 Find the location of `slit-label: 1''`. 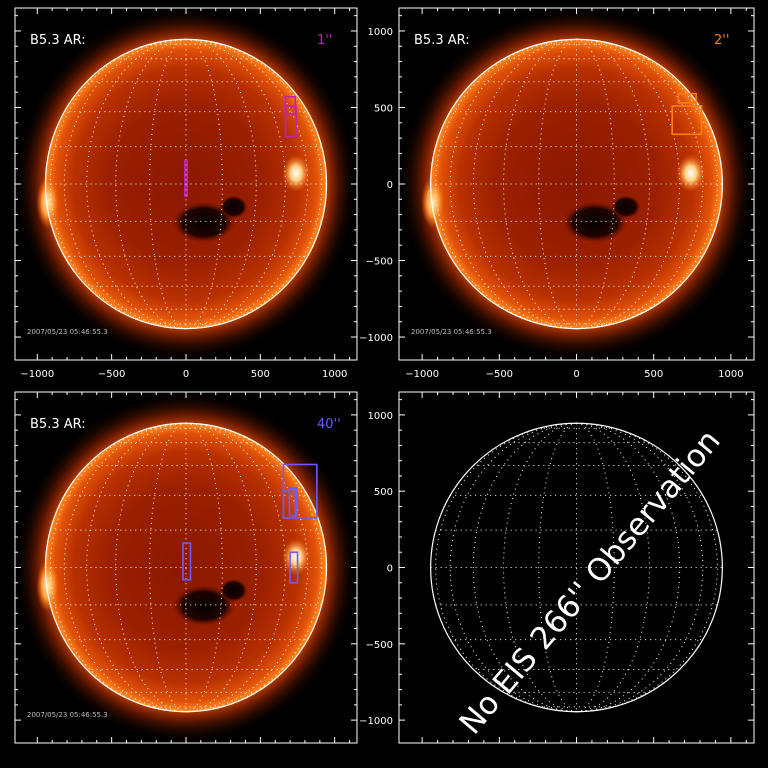

slit-label: 1'' is located at coordinates (324, 40).